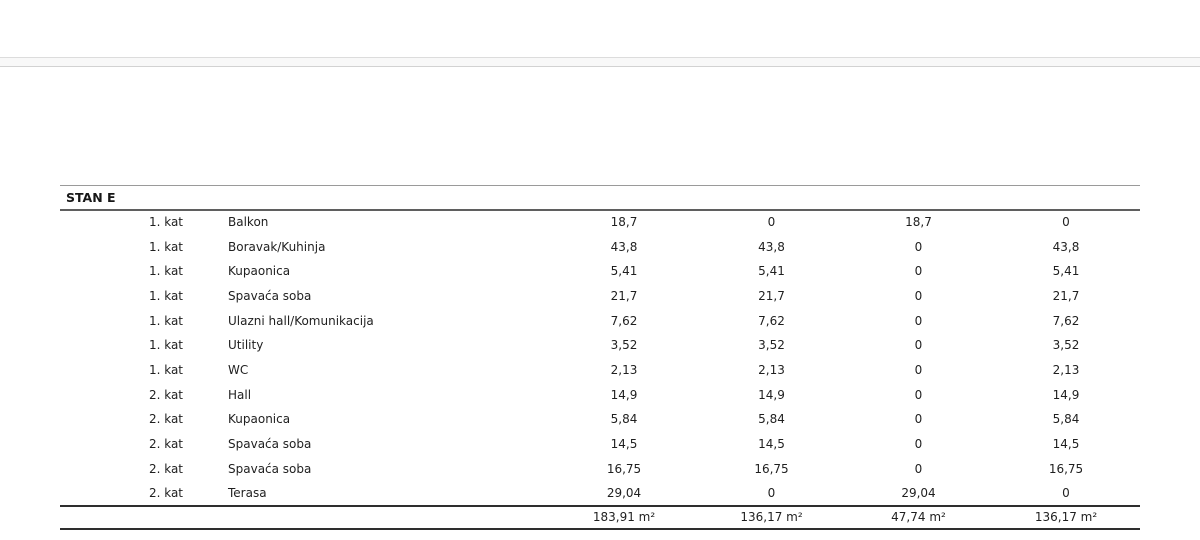 Image resolution: width=1200 pixels, height=540 pixels. I want to click on table-title: STAN E, so click(600, 198).